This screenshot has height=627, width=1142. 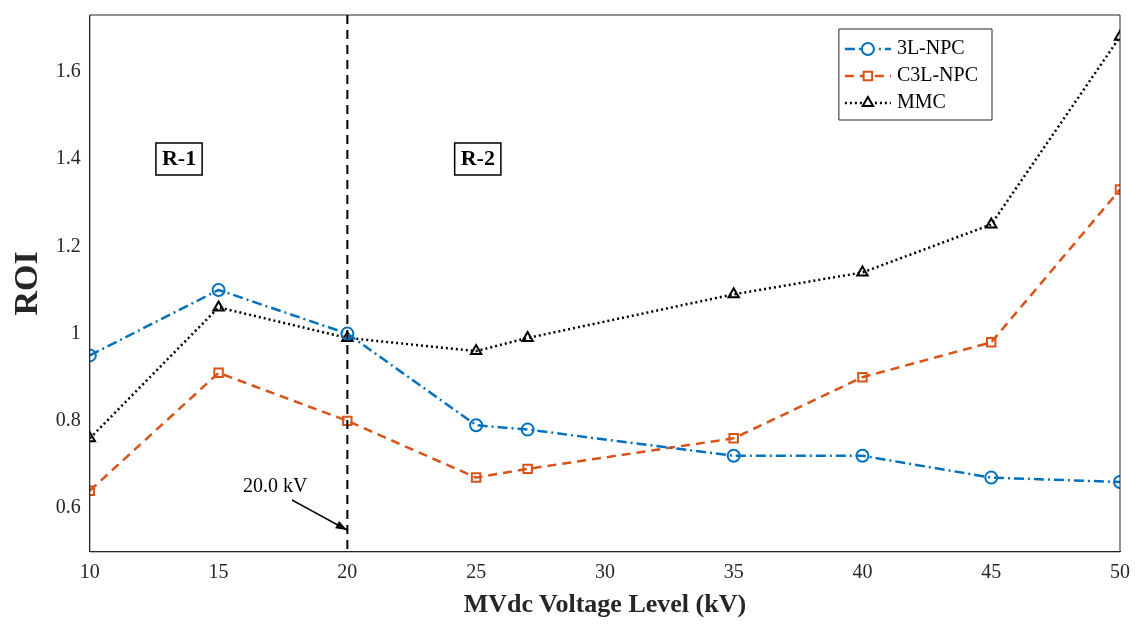 I want to click on x-tick-label: 45, so click(x=991, y=571).